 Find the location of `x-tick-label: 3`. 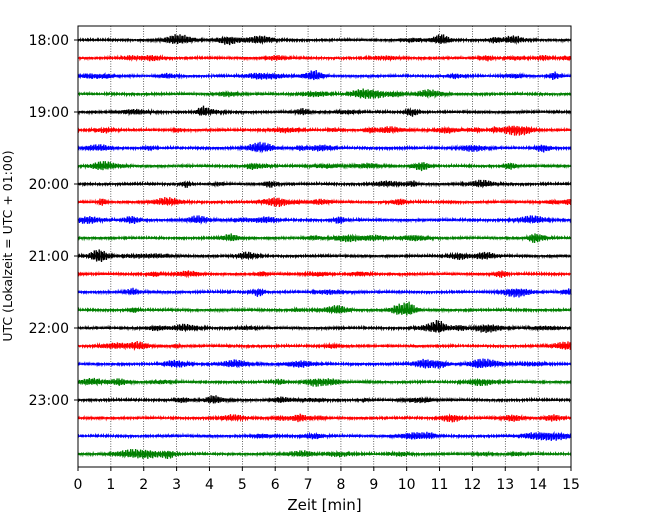

x-tick-label: 3 is located at coordinates (176, 485).